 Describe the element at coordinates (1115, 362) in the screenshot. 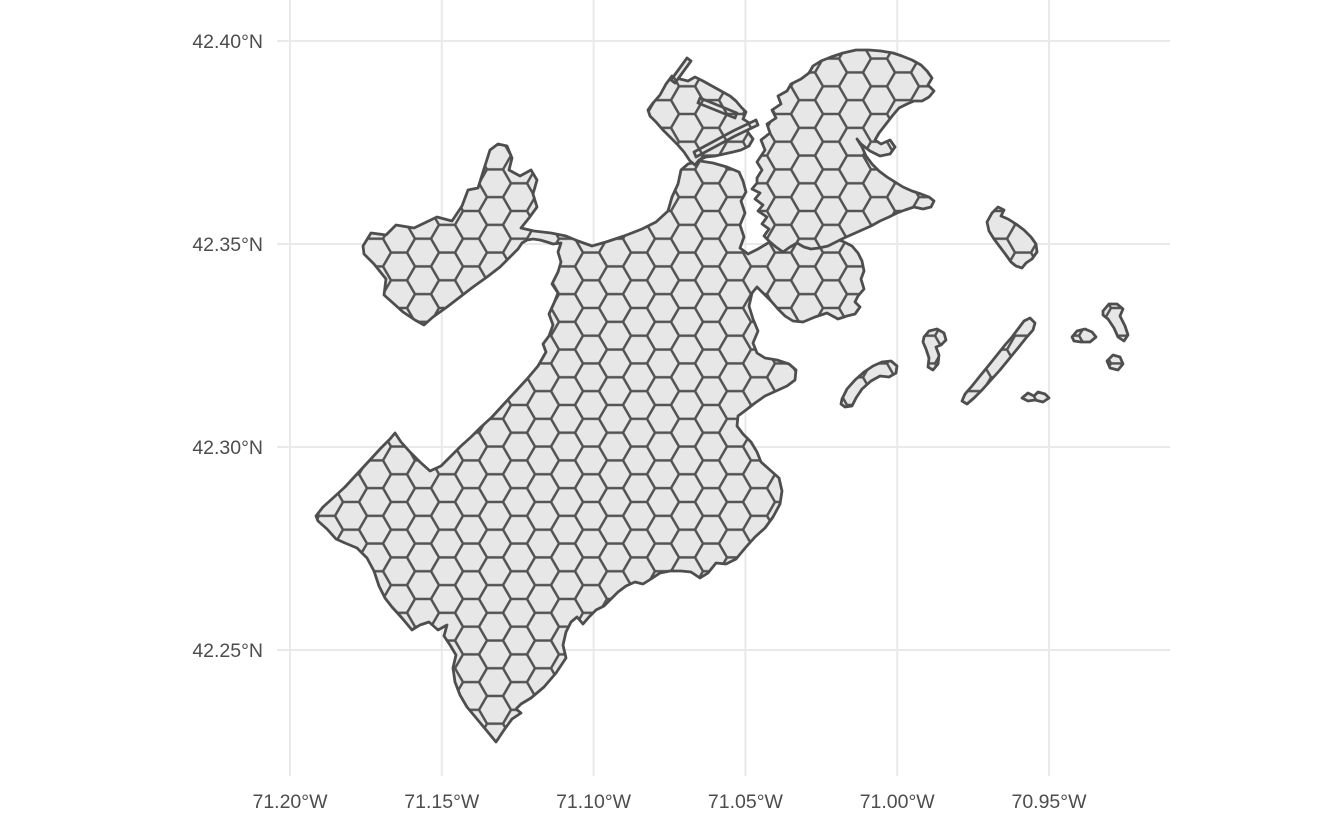

I see `land-polygon-georges-island` at that location.